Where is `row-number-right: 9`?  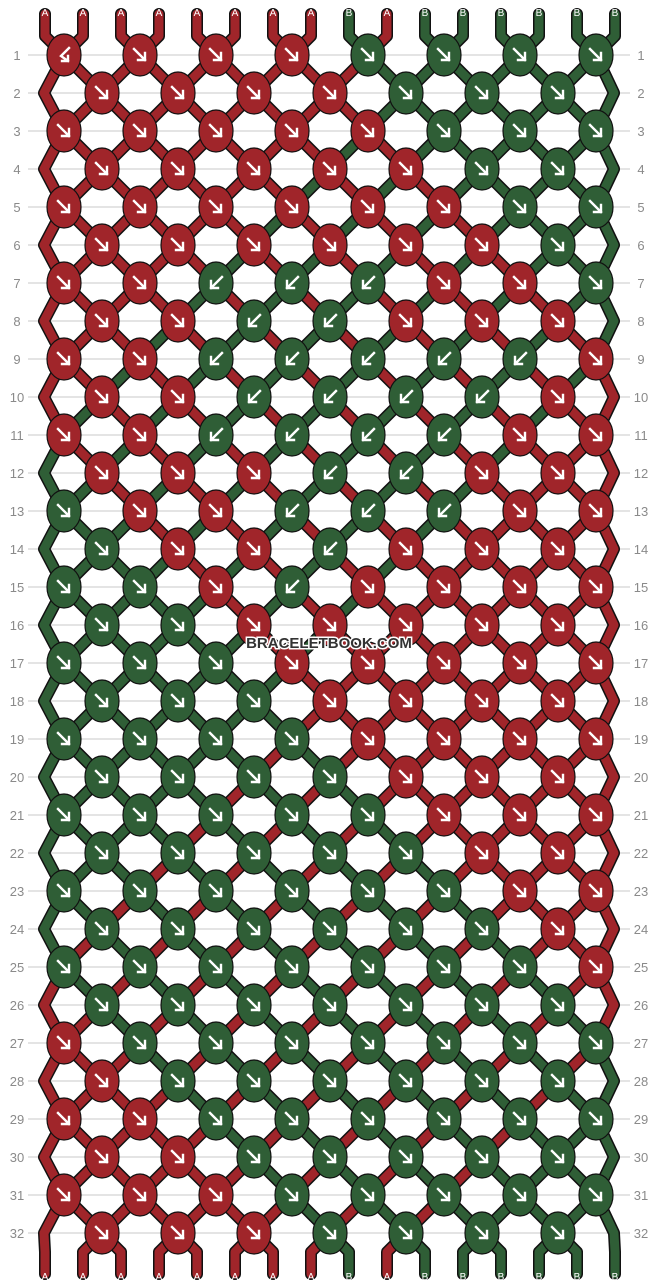 row-number-right: 9 is located at coordinates (640, 359).